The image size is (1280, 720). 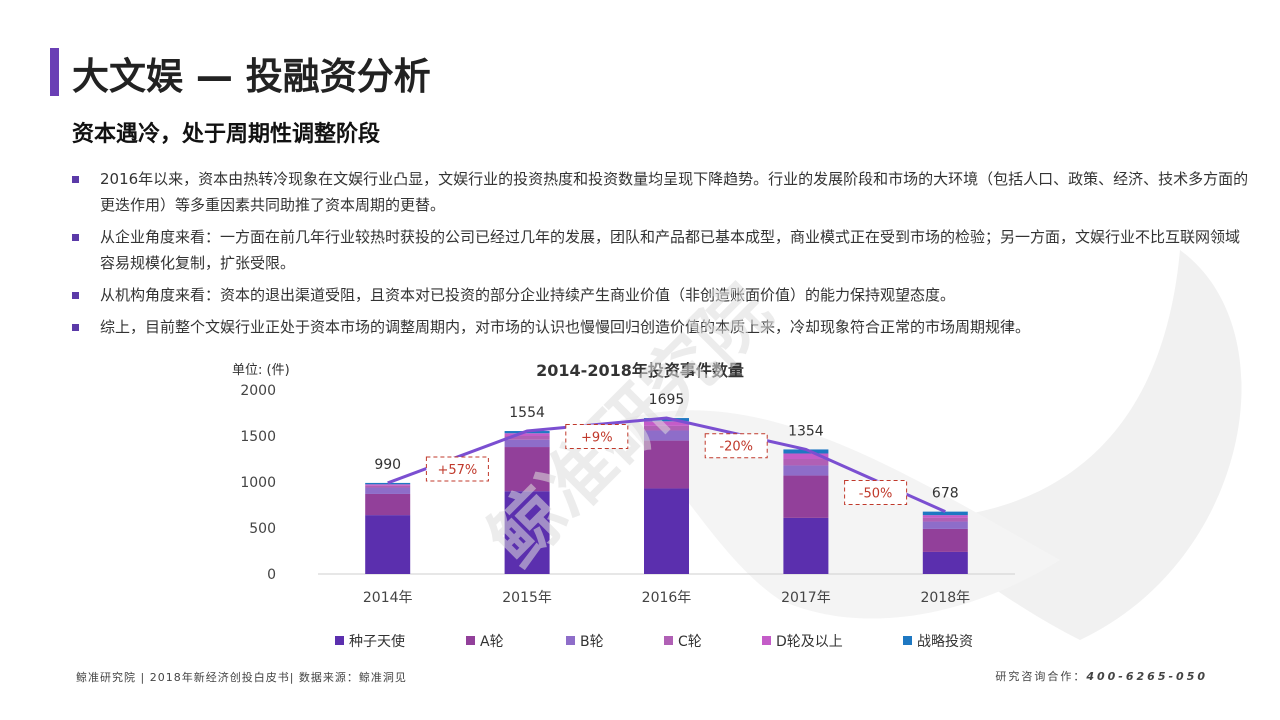 What do you see at coordinates (806, 431) in the screenshot?
I see `total-data-label: 1354` at bounding box center [806, 431].